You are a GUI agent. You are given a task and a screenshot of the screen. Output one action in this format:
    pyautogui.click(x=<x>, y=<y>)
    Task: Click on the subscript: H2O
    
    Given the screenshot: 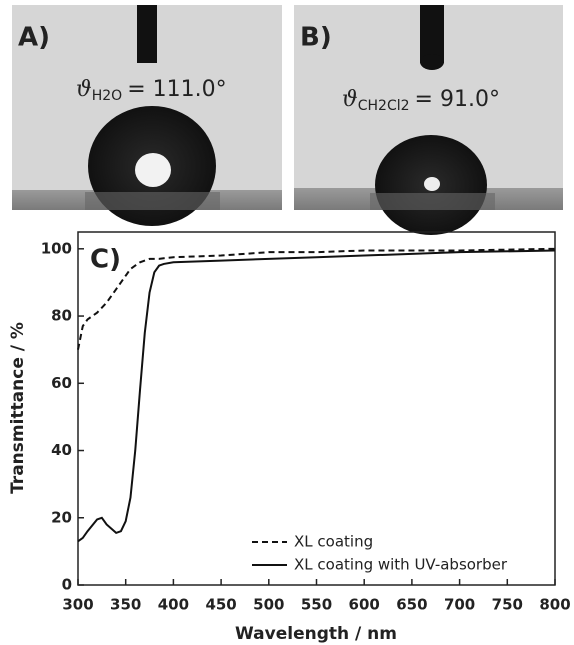 What is the action you would take?
    pyautogui.click(x=107, y=96)
    